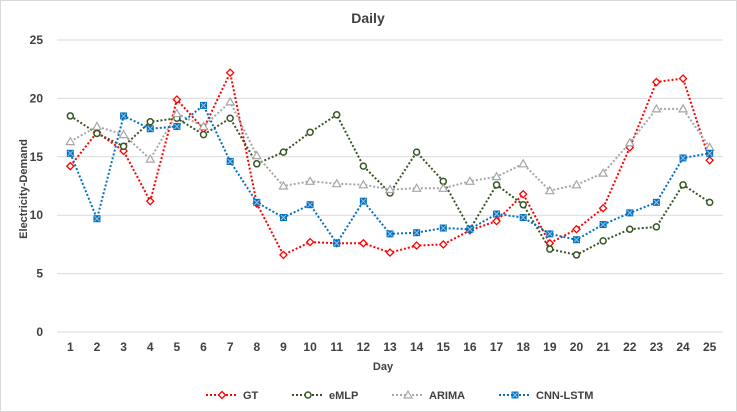 Image resolution: width=737 pixels, height=412 pixels. I want to click on legend-label: eMLP, so click(343, 396).